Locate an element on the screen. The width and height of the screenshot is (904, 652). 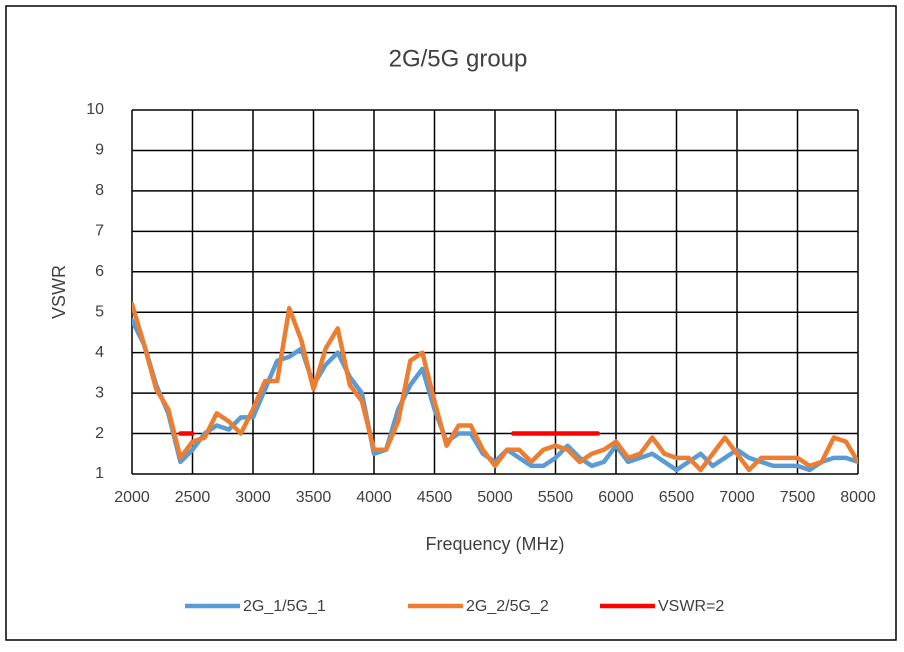
x-tick-label: 5000 is located at coordinates (495, 497).